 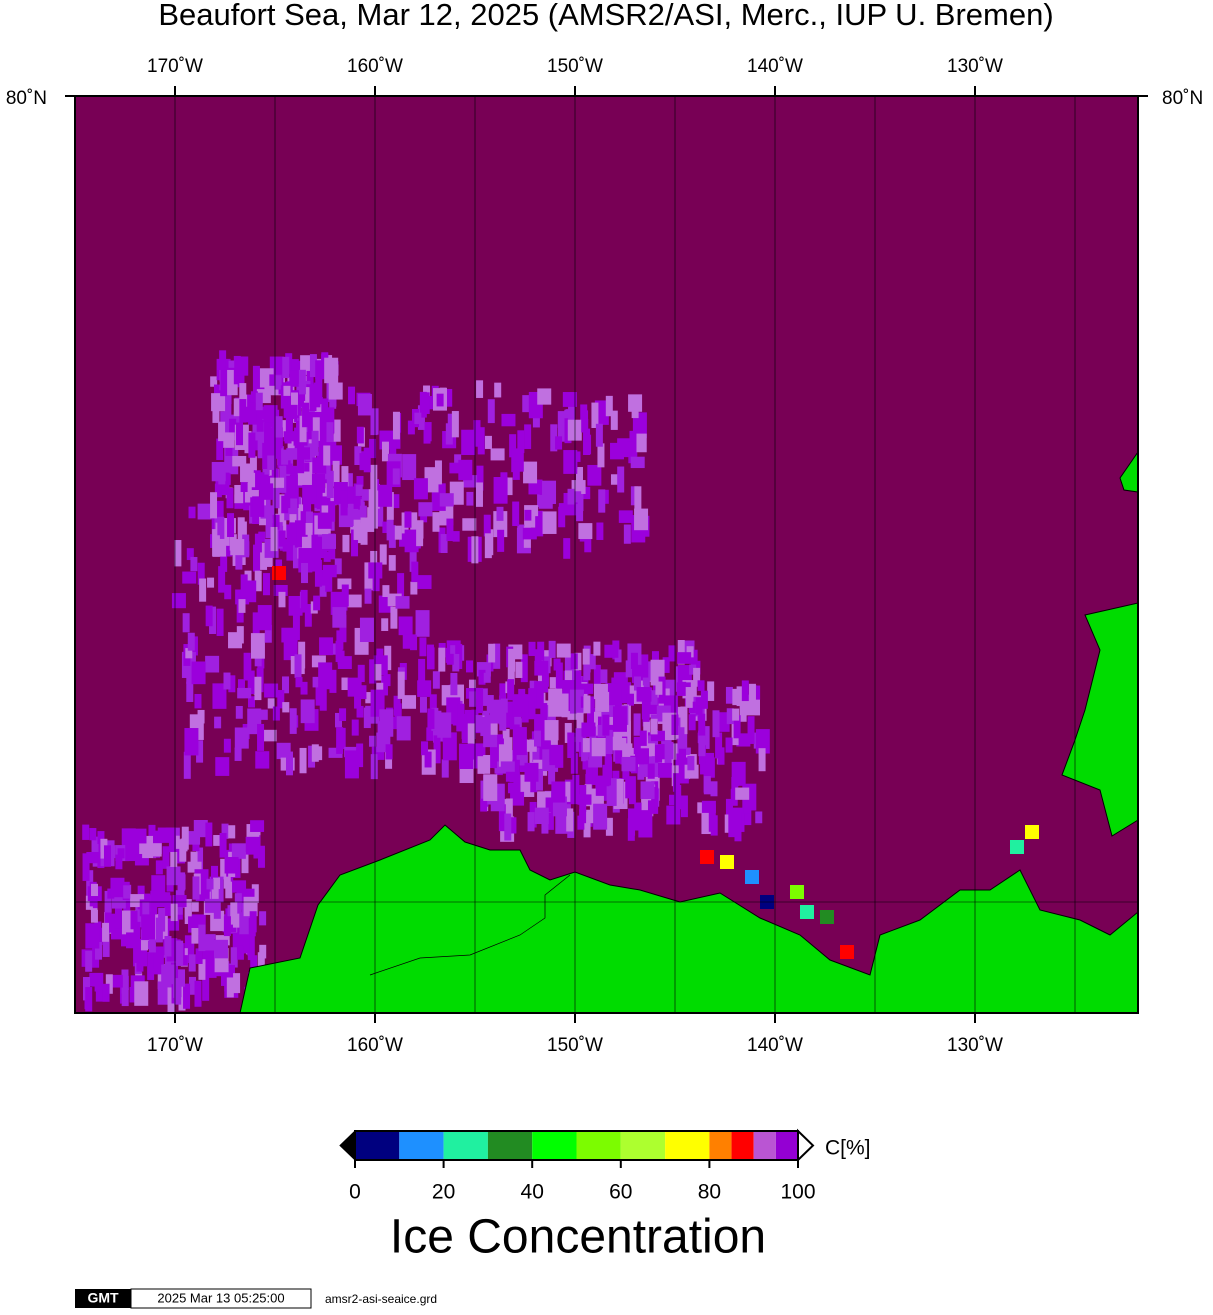 What do you see at coordinates (175, 66) in the screenshot?
I see `lon-label: 170˚W` at bounding box center [175, 66].